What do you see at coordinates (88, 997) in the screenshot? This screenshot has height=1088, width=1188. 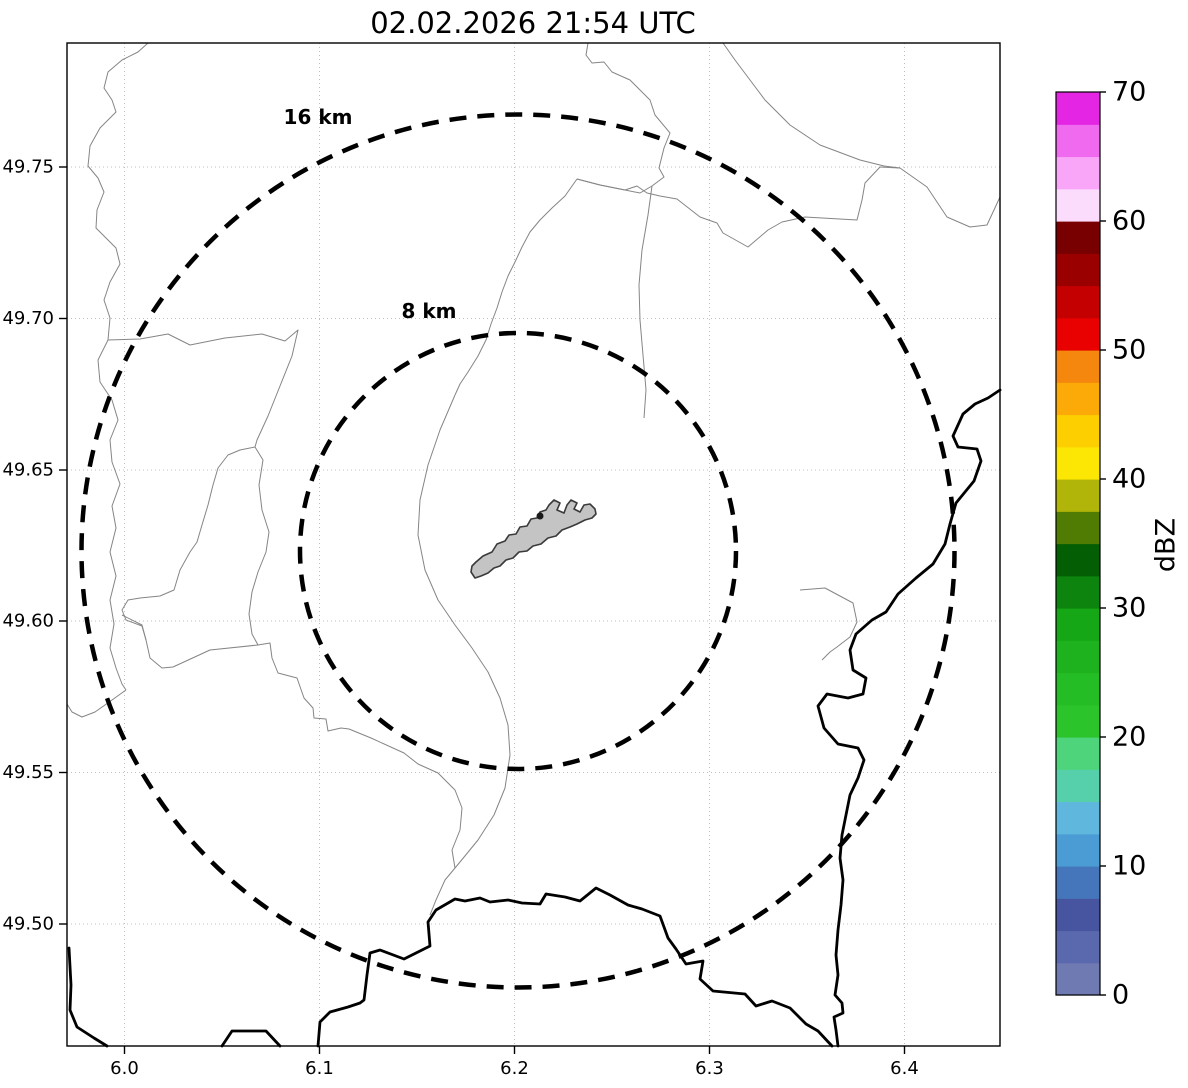 I see `border-south-west` at bounding box center [88, 997].